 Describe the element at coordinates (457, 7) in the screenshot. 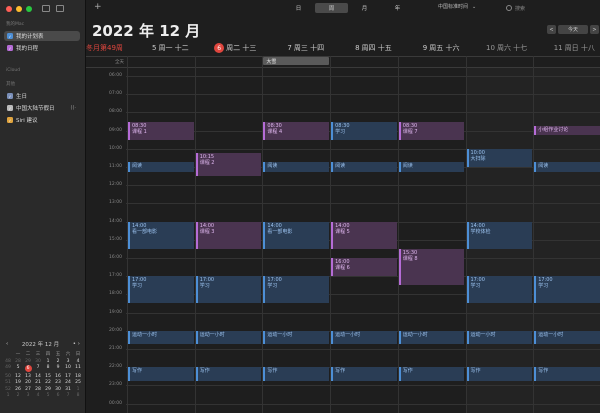

I see `timezone-selector: 中国标准时间 ⌄` at that location.